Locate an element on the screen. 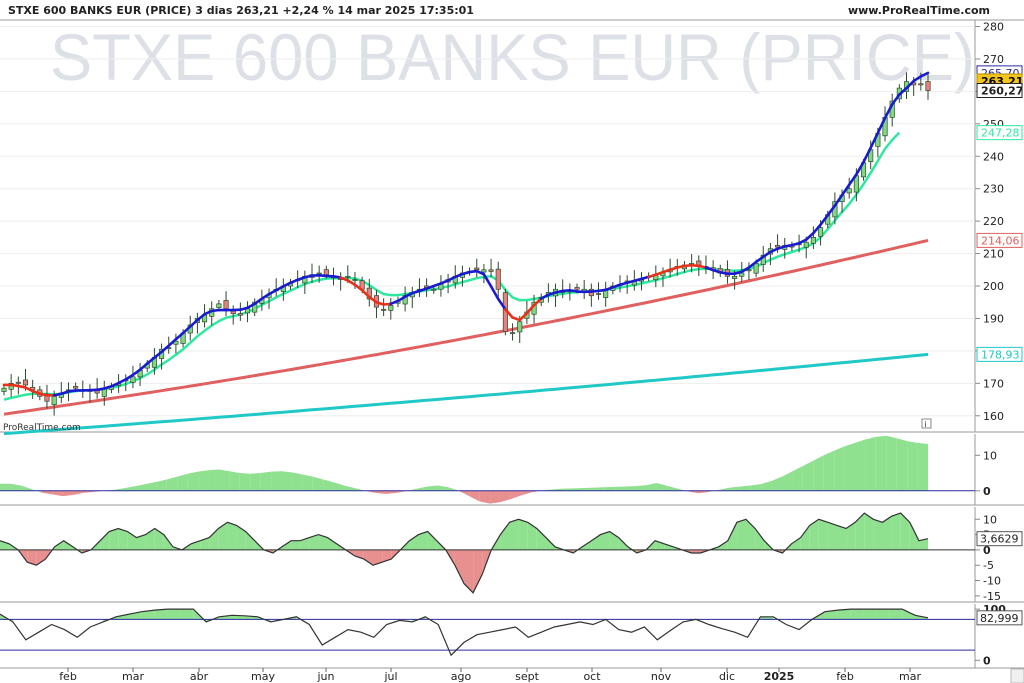  x-tick-label: abr is located at coordinates (199, 676).